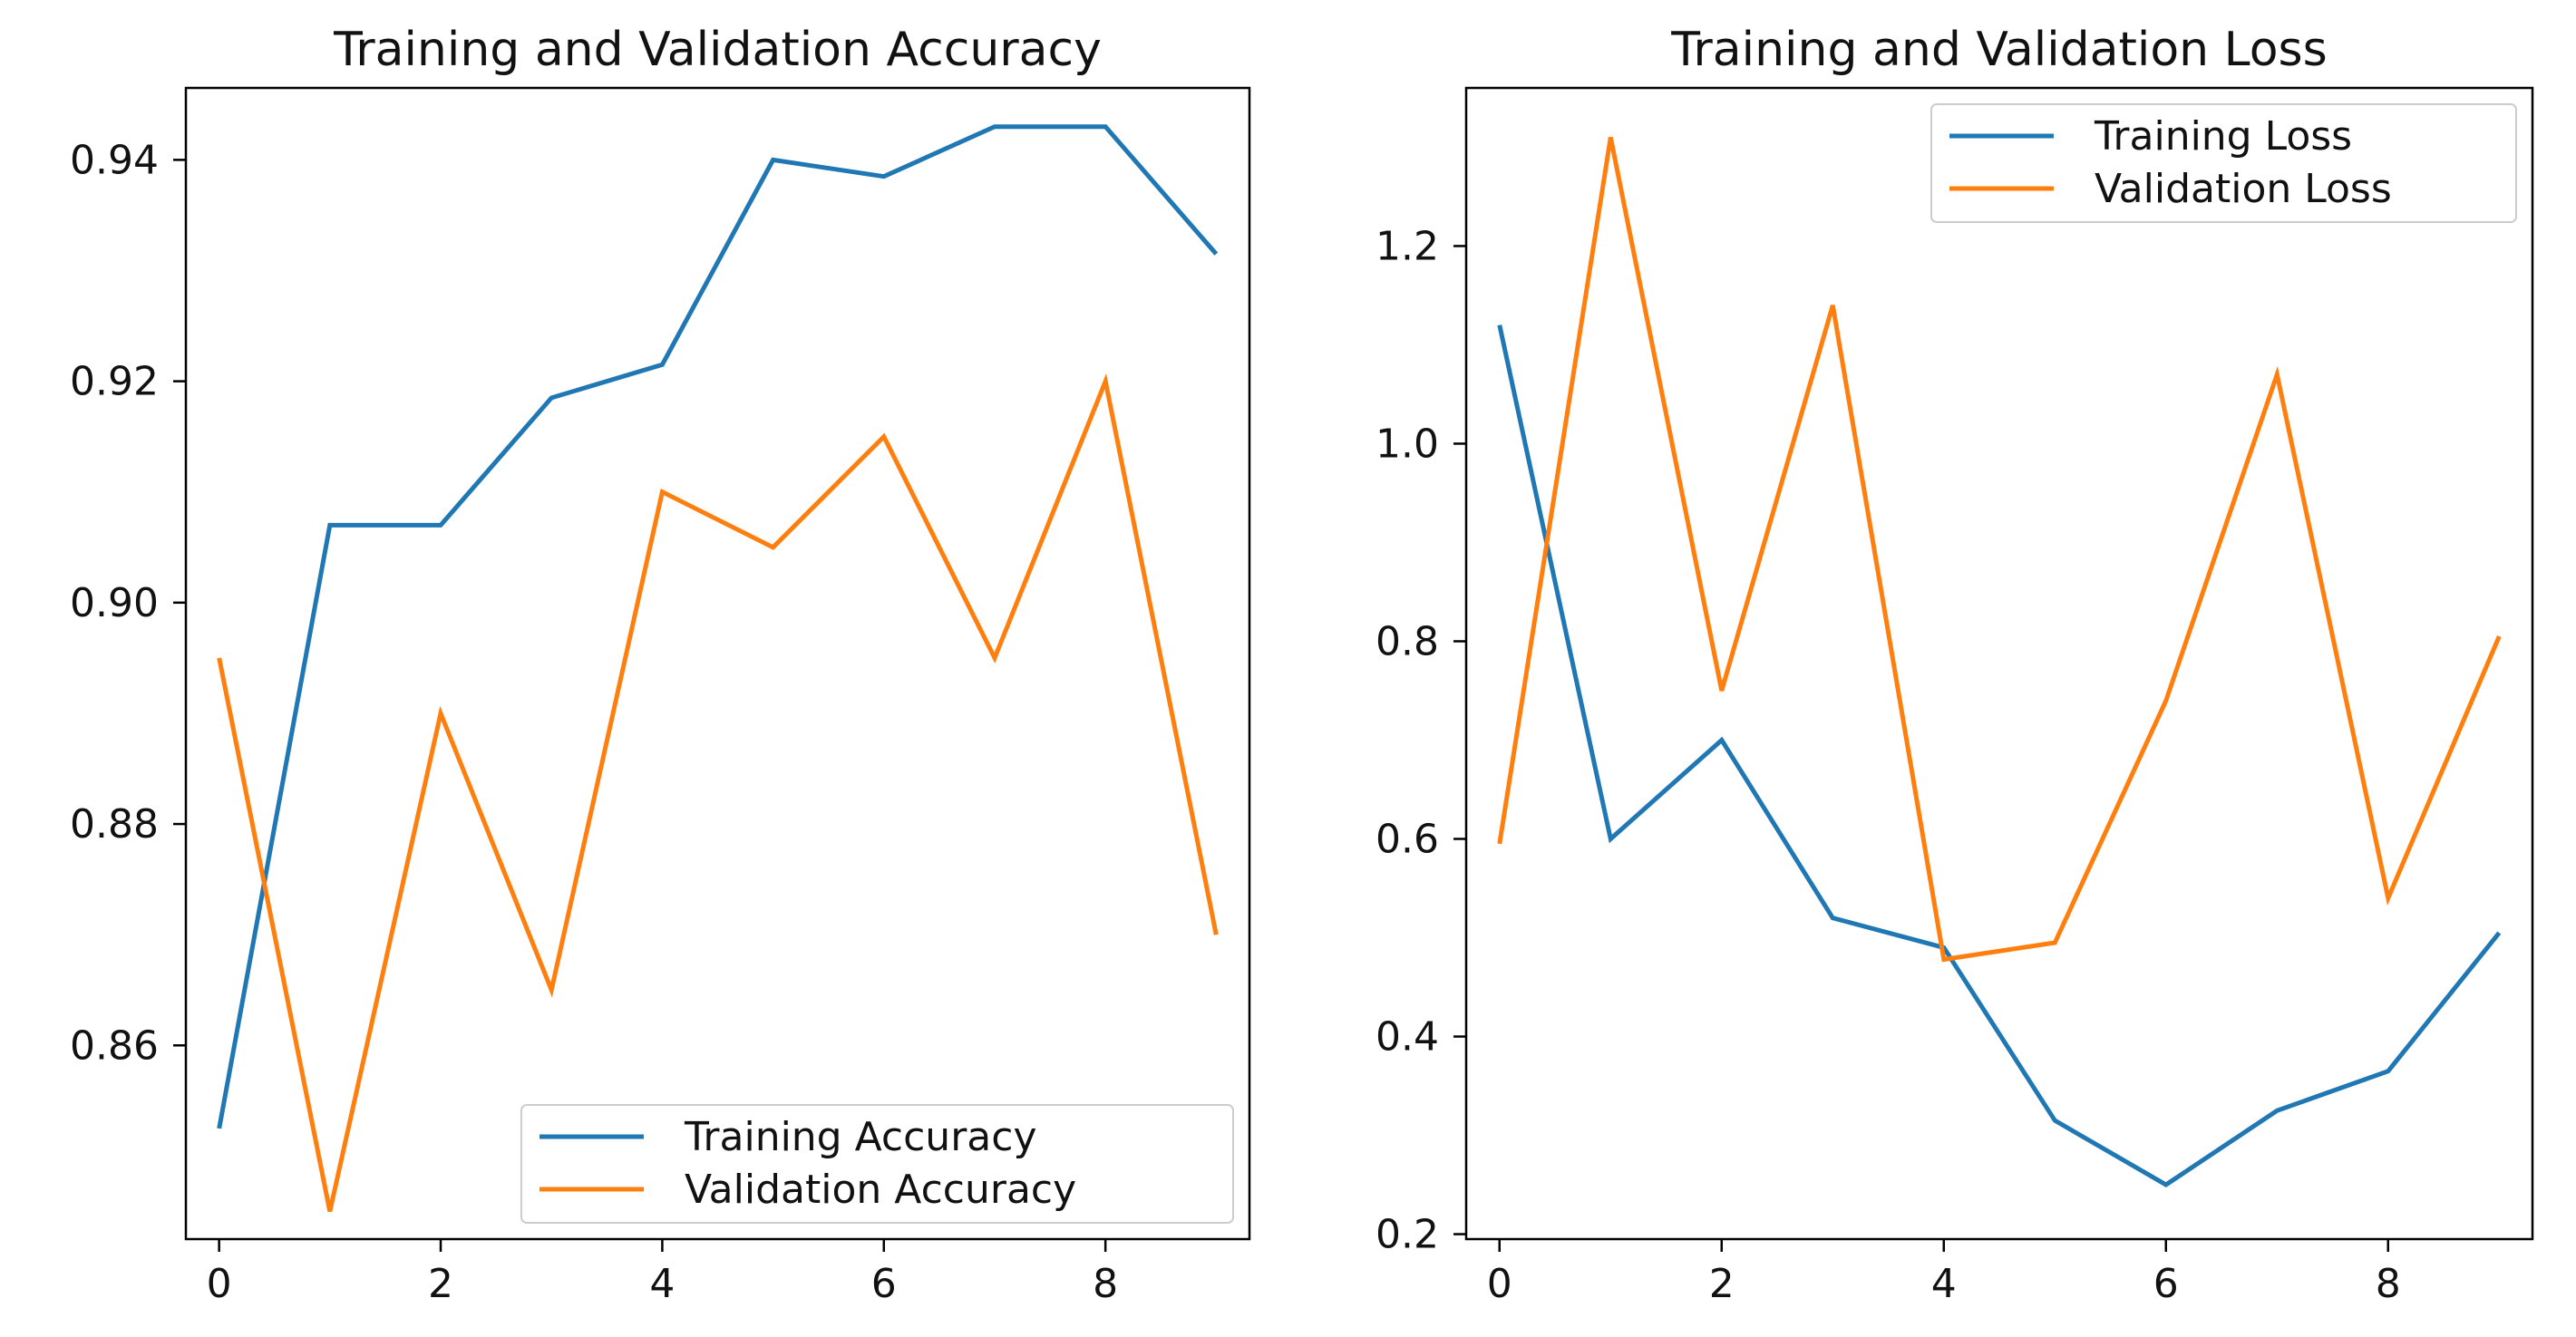 This screenshot has height=1337, width=2576. I want to click on accuracy-x-tick-label: 4, so click(662, 1284).